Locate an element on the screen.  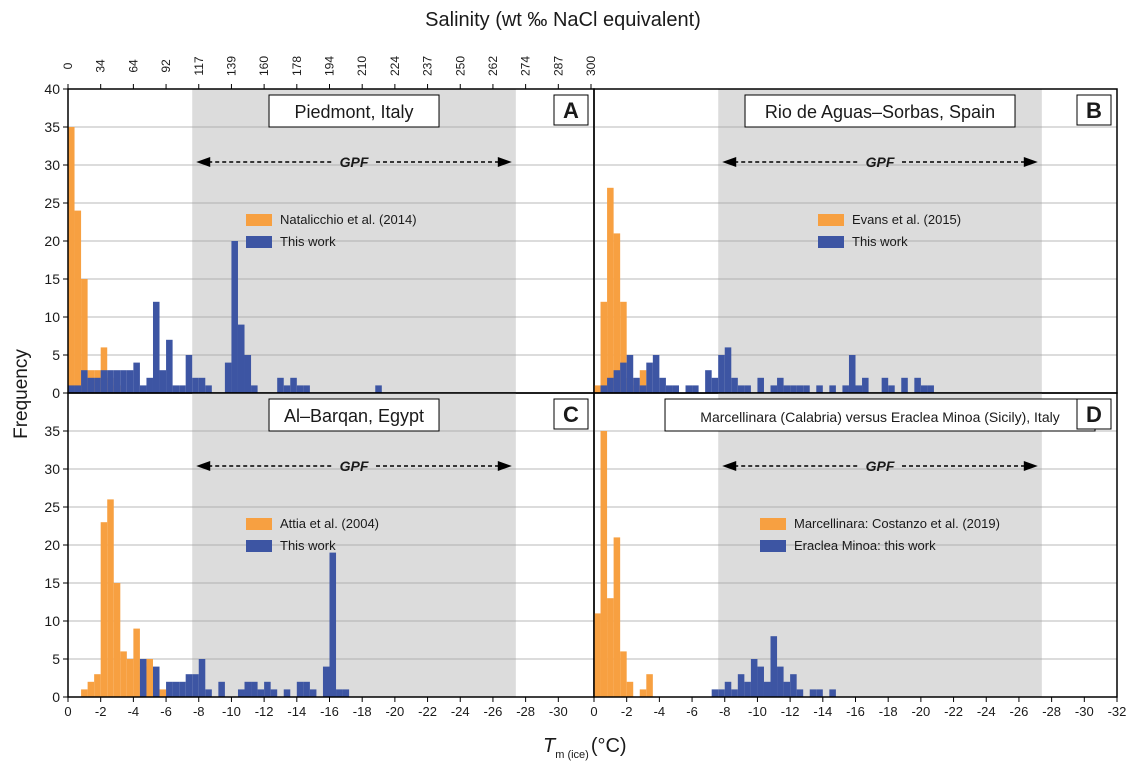
top-tick-label: 139 is located at coordinates (231, 66).